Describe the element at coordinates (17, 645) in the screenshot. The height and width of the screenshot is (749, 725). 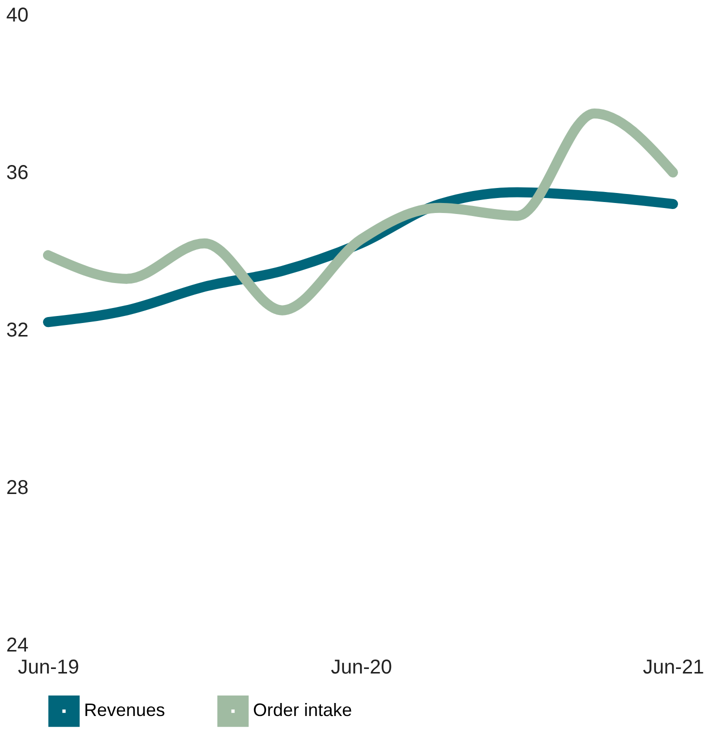
I see `y-tick-label: 24` at that location.